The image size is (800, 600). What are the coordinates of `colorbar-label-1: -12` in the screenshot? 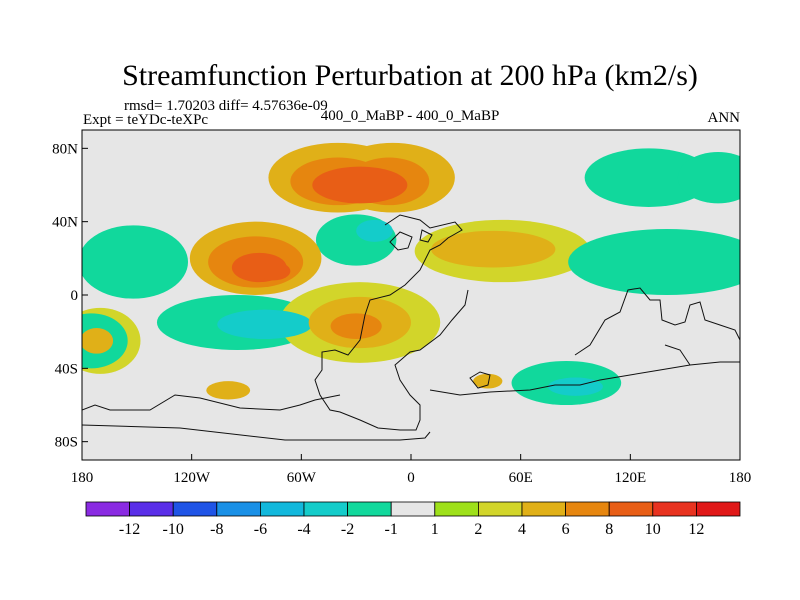 It's located at (129, 529).